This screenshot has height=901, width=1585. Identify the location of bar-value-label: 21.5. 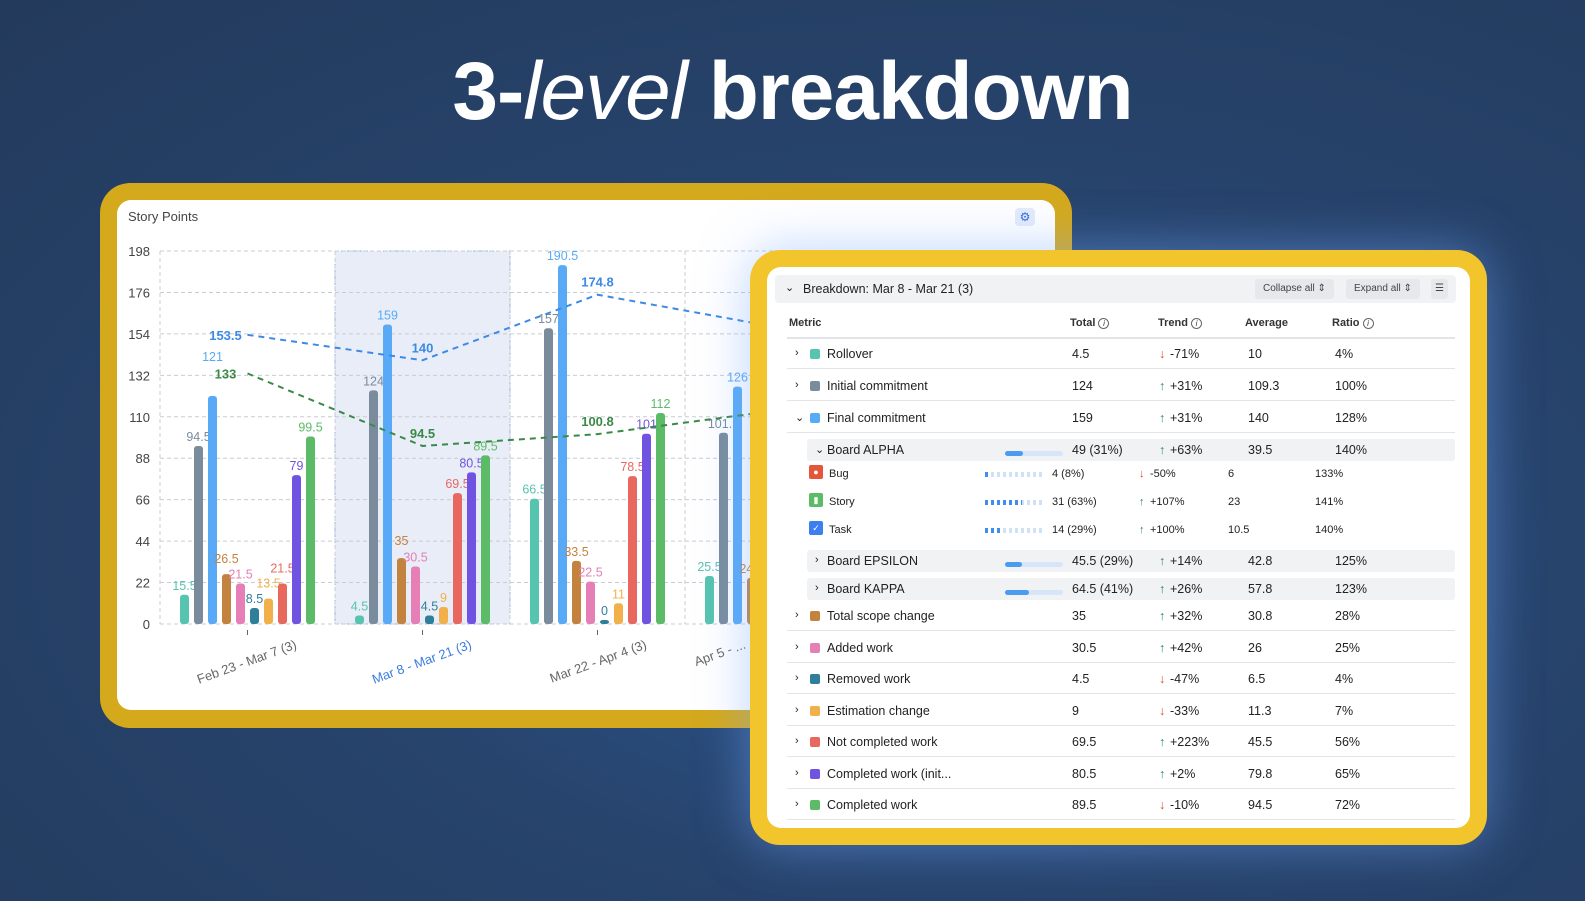
(282, 568).